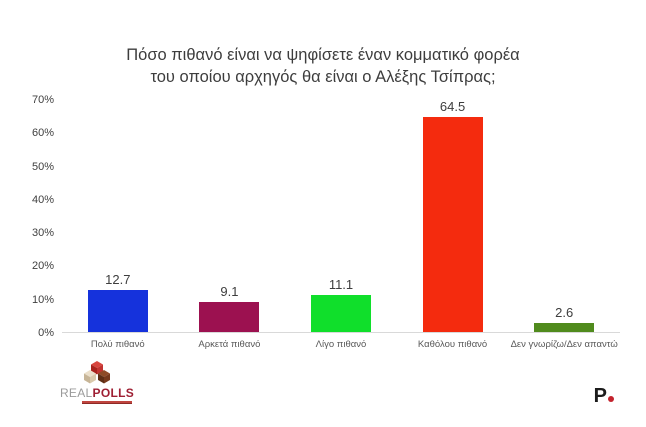  Describe the element at coordinates (564, 216) in the screenshot. I see `bar-slot-5: 2.6` at that location.